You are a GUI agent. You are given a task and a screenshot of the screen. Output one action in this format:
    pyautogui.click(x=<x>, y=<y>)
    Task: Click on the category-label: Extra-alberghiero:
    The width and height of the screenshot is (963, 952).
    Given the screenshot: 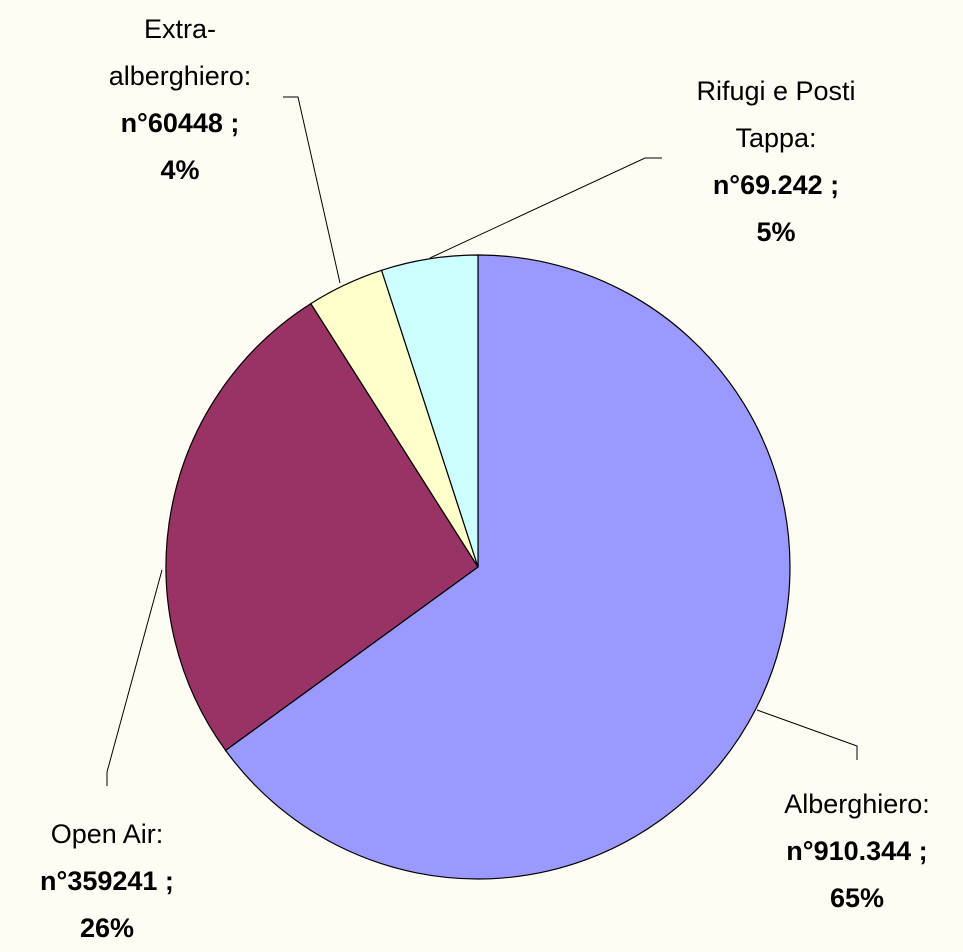 What is the action you would take?
    pyautogui.click(x=180, y=52)
    